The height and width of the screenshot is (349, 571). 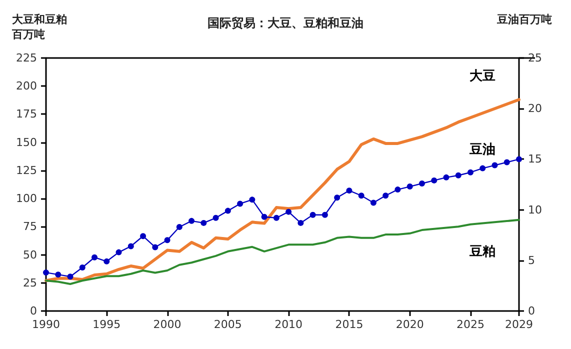 What do you see at coordinates (531, 311) in the screenshot?
I see `y2-tick-label: 0` at bounding box center [531, 311].